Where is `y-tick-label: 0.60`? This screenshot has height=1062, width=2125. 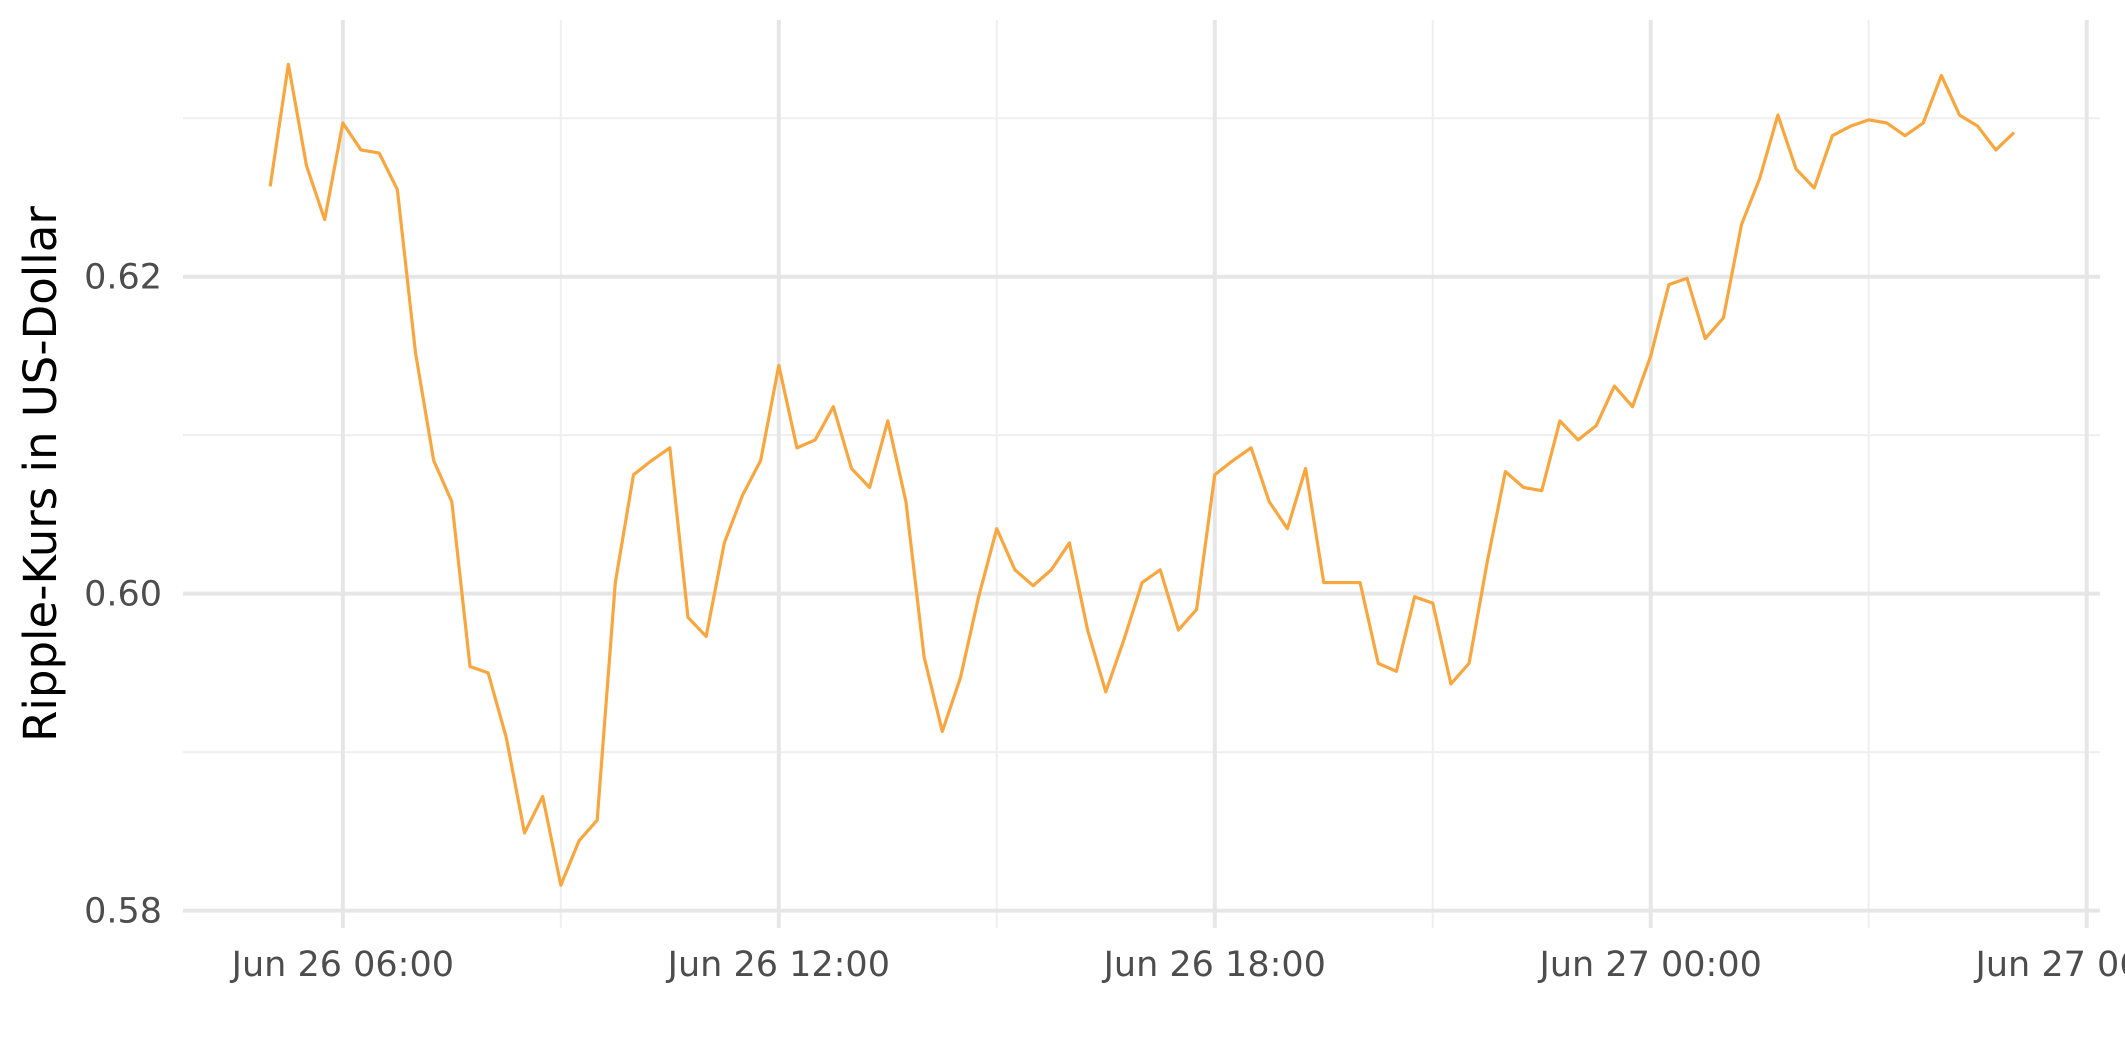 y-tick-label: 0.60 is located at coordinates (123, 595).